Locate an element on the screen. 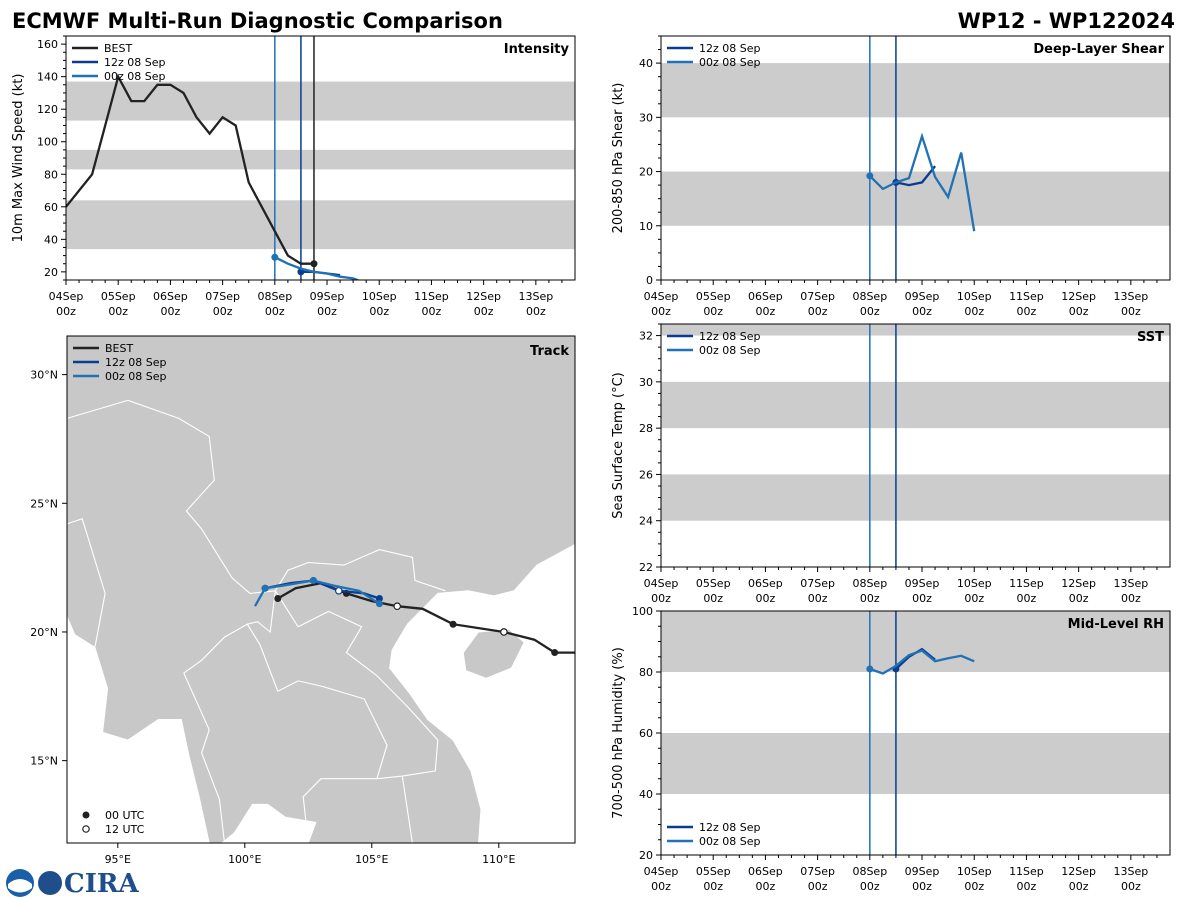  series-line-best is located at coordinates (190, 169).